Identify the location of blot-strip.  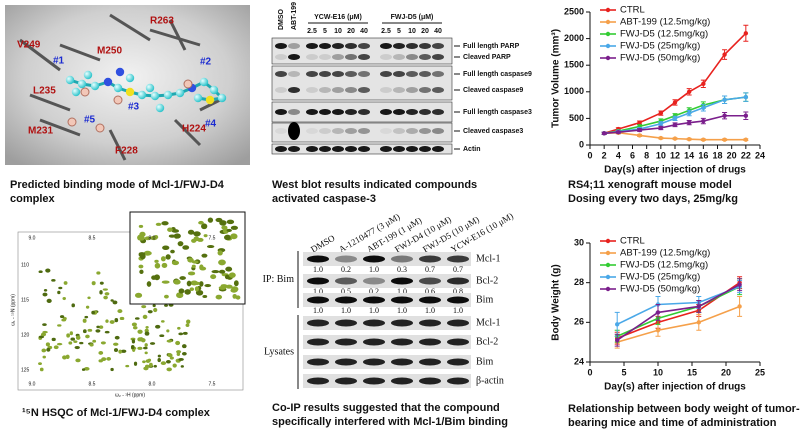
(387, 342).